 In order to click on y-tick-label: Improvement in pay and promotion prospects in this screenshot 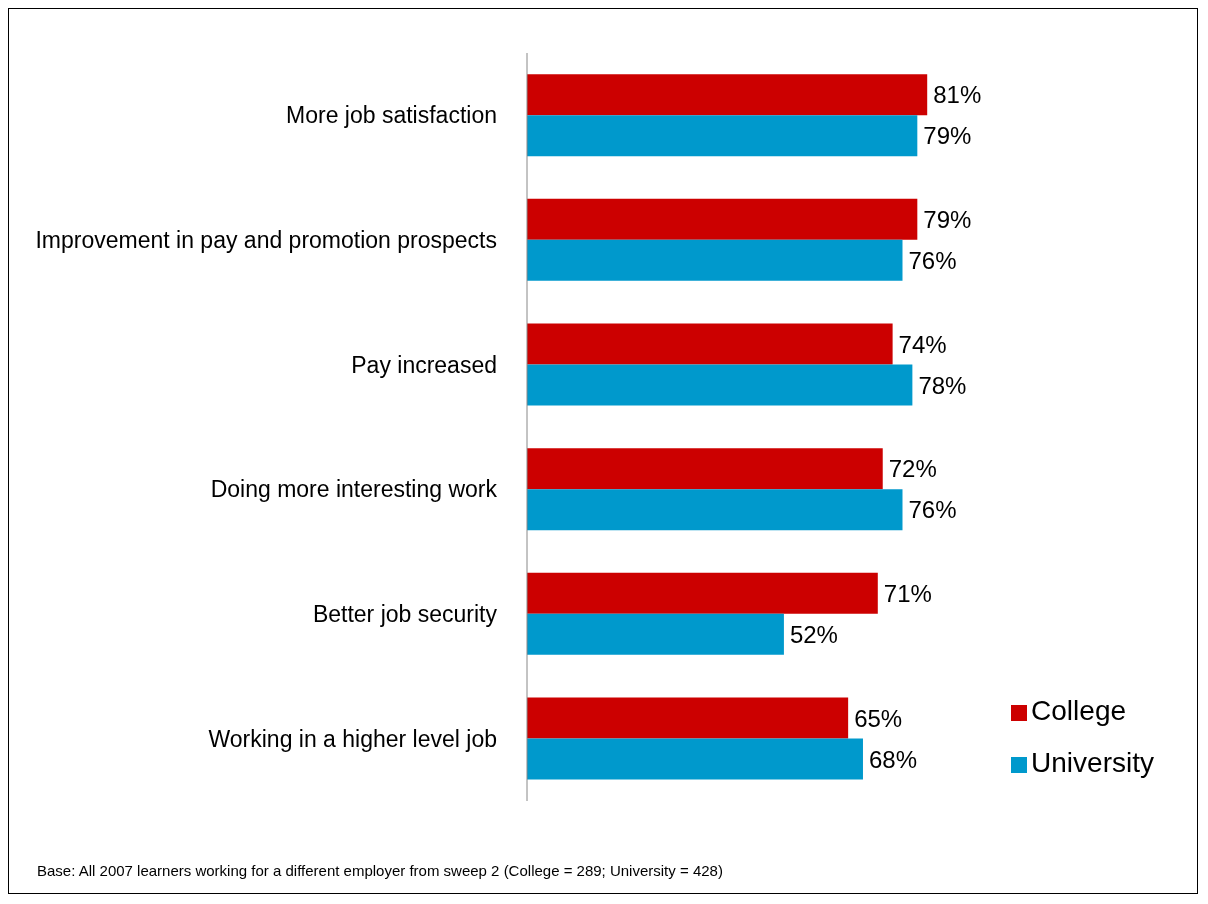, I will do `click(266, 240)`.